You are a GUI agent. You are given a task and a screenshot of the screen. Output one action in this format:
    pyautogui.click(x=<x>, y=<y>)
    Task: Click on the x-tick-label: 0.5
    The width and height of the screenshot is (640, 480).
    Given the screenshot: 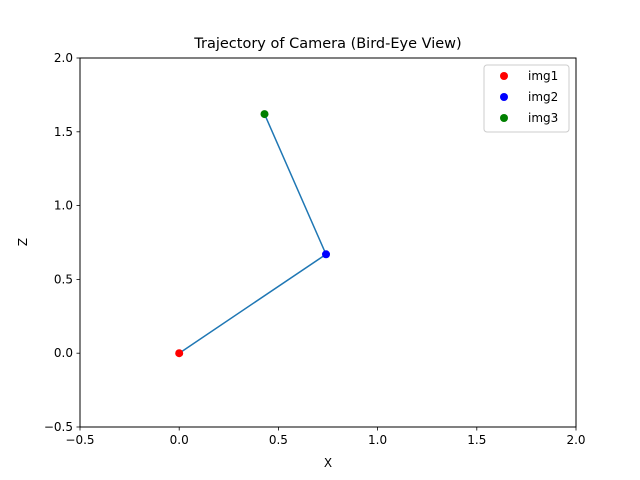 What is the action you would take?
    pyautogui.click(x=278, y=440)
    